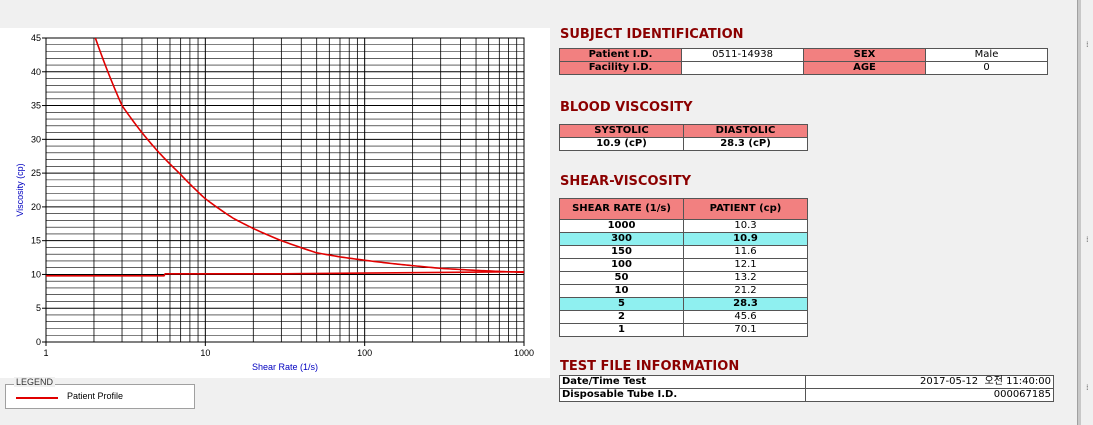  Describe the element at coordinates (620, 68) in the screenshot. I see `facility-id-label: Facility I.D.` at that location.